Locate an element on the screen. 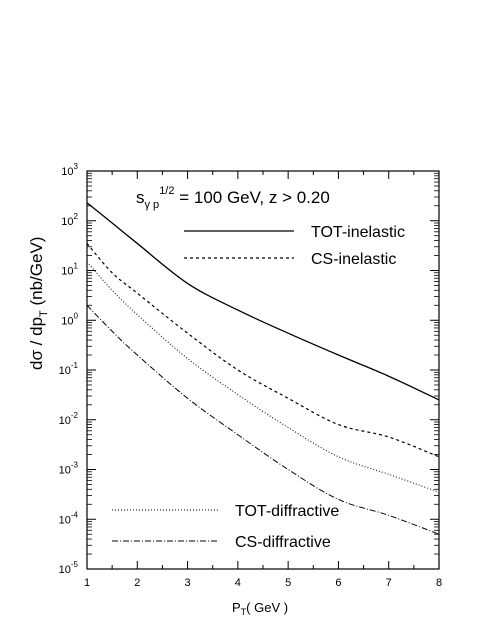 The image size is (491, 642). x-tick-label: 4 is located at coordinates (238, 583).